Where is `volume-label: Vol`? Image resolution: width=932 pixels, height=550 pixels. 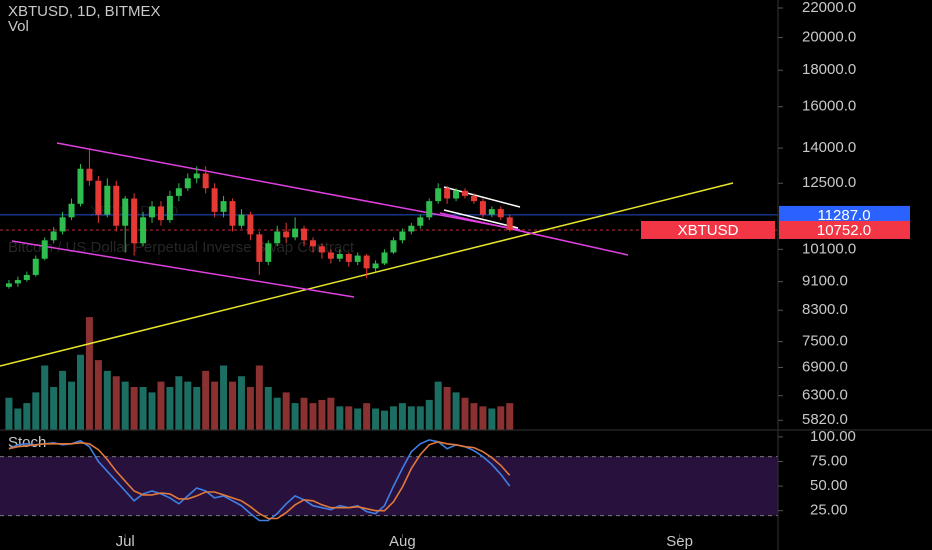 volume-label: Vol is located at coordinates (18, 26).